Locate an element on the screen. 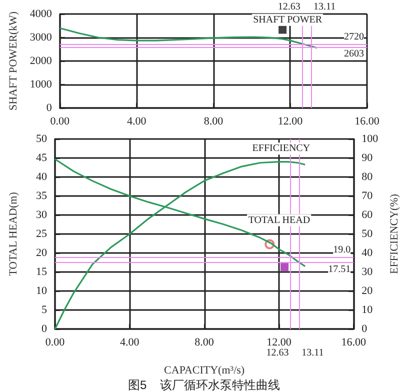  y2-tick-label: 30 is located at coordinates (368, 272).